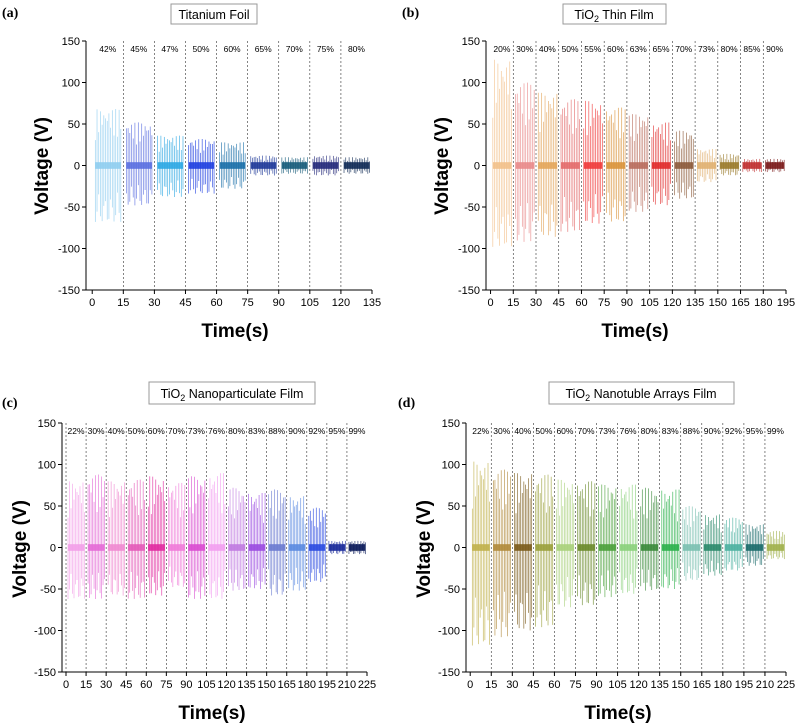 The width and height of the screenshot is (796, 724). I want to click on panel-c-x-tick-label: 180, so click(307, 685).